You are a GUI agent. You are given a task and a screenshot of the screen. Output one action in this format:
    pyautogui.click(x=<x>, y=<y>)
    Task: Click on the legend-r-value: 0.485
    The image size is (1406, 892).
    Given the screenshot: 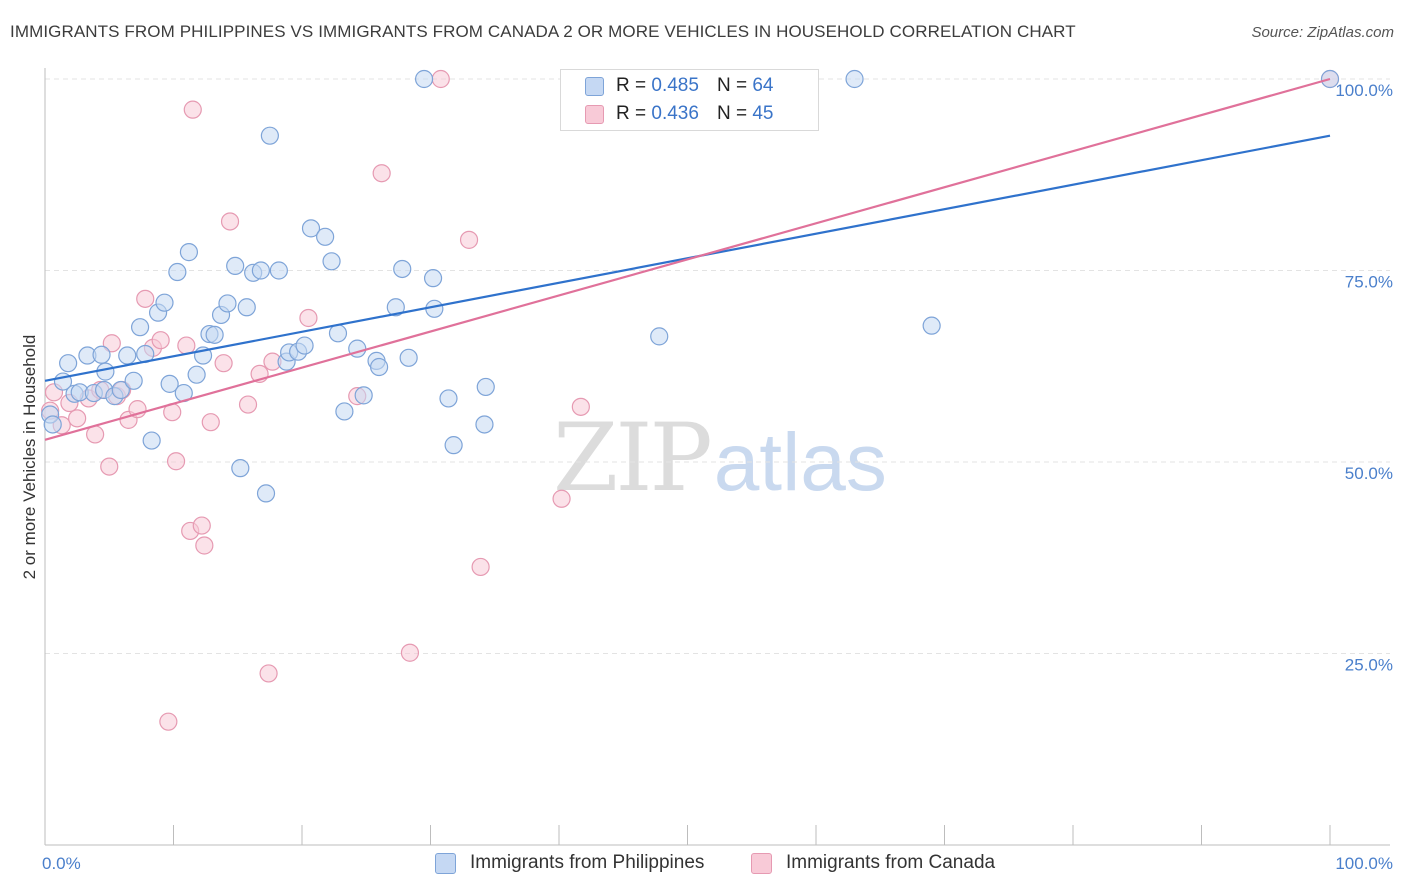 What is the action you would take?
    pyautogui.click(x=675, y=85)
    